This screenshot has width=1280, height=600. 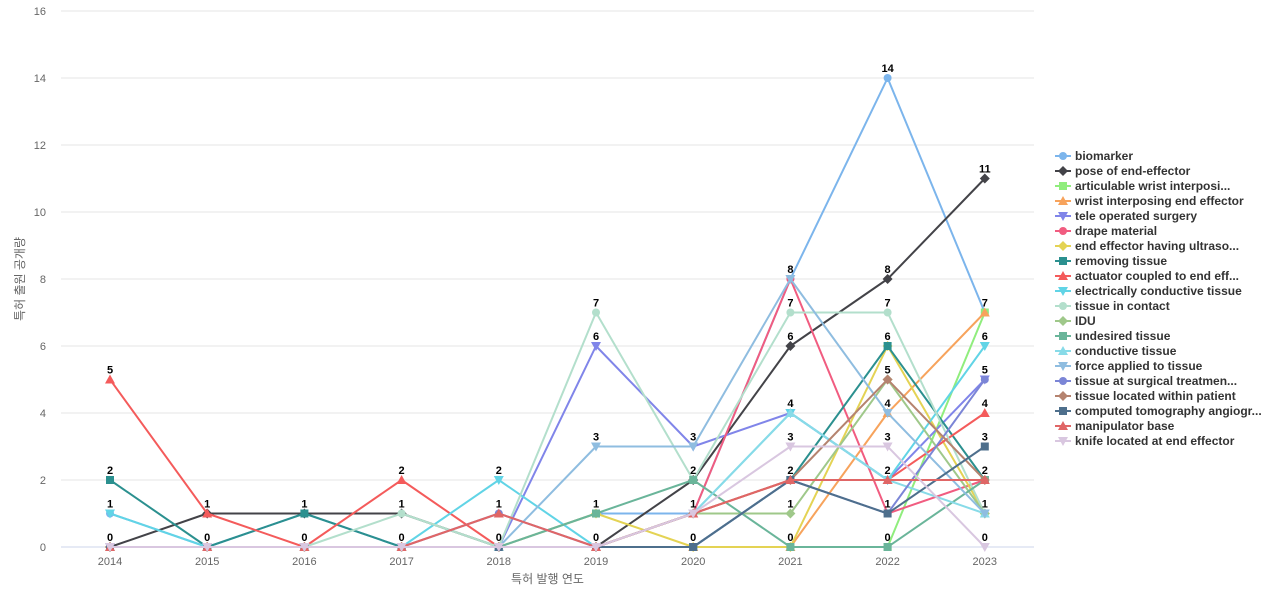 I want to click on legend-item: conductive tissue, so click(x=1116, y=351).